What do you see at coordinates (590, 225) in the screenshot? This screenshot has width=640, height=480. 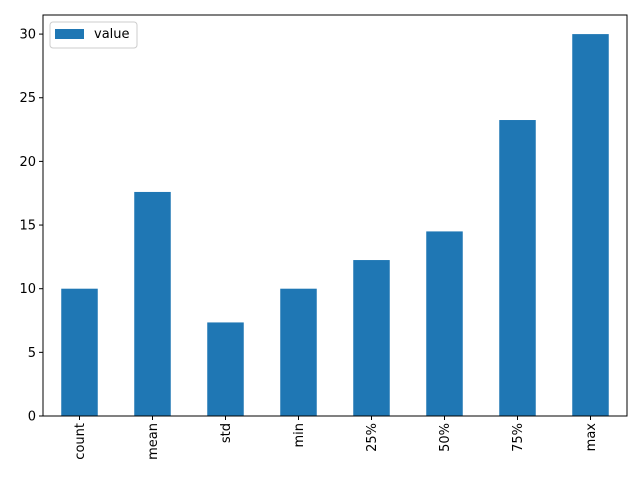 I see `bar-max` at bounding box center [590, 225].